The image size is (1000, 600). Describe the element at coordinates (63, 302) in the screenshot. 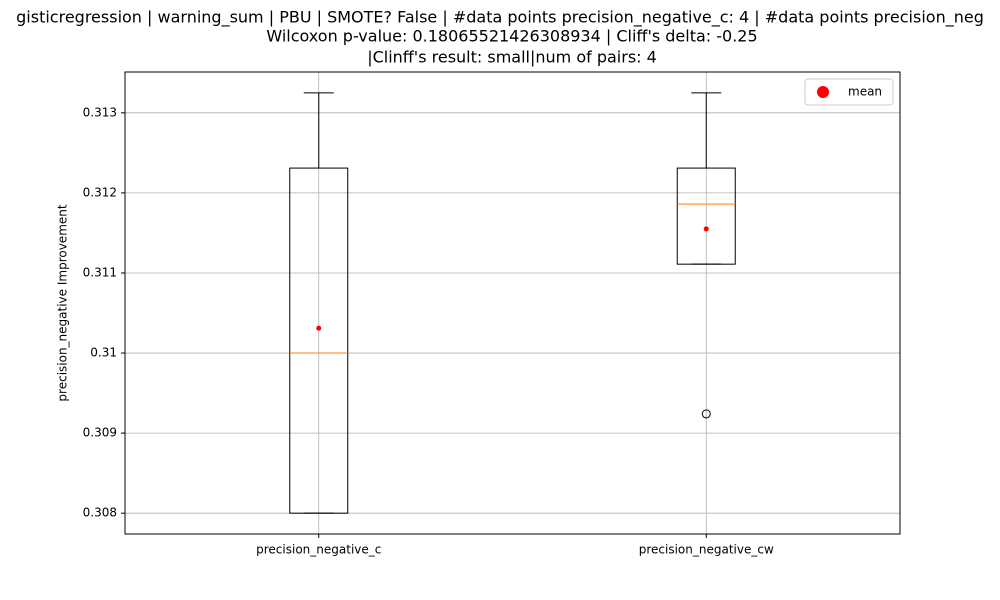

I see `y-axis-label: precision_negative Improvement` at that location.